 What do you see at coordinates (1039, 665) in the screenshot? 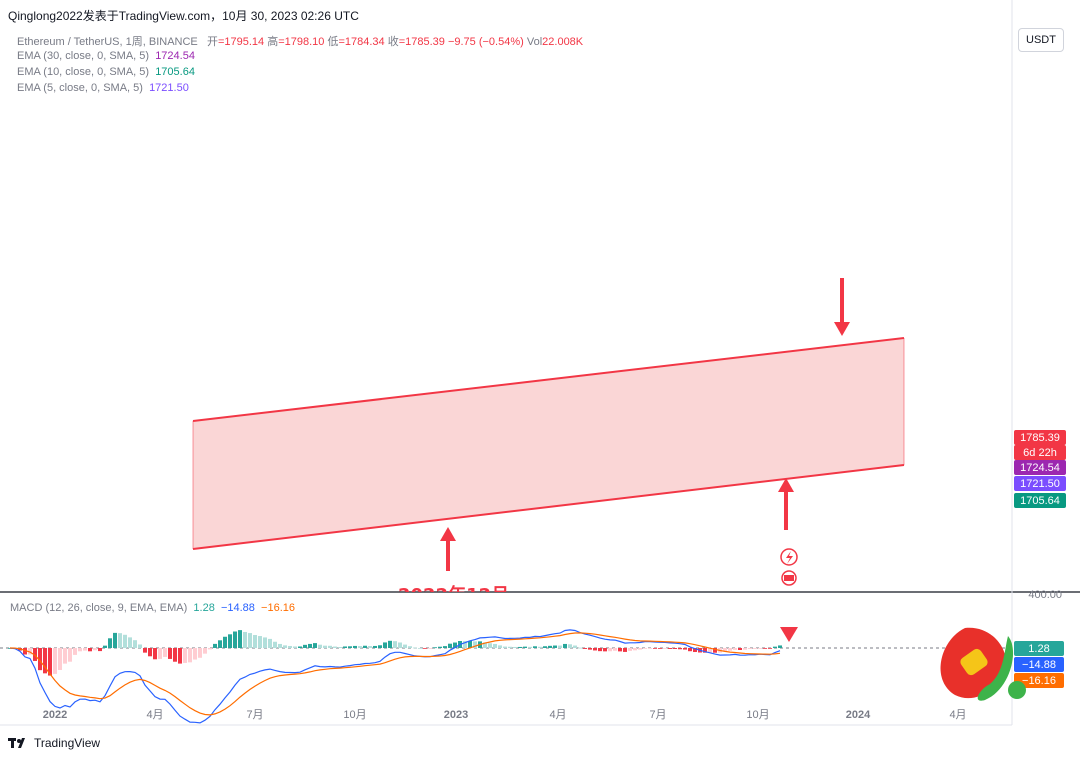
I see `macd-tag-label: −14.88` at bounding box center [1039, 665].